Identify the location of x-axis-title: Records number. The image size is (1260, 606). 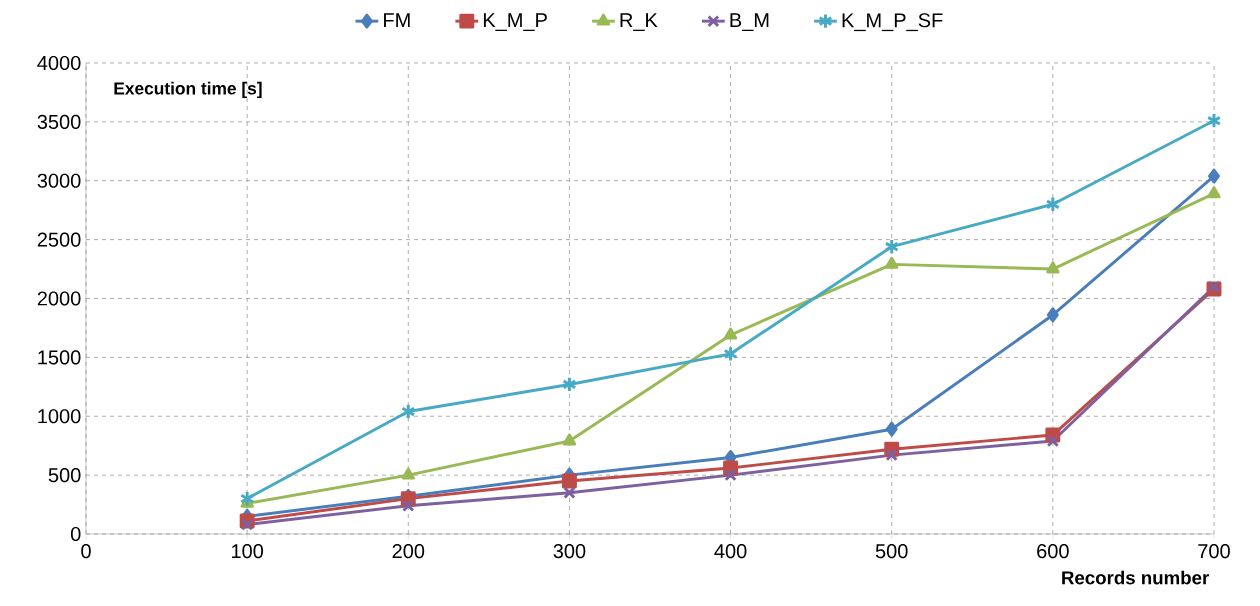
(1135, 577).